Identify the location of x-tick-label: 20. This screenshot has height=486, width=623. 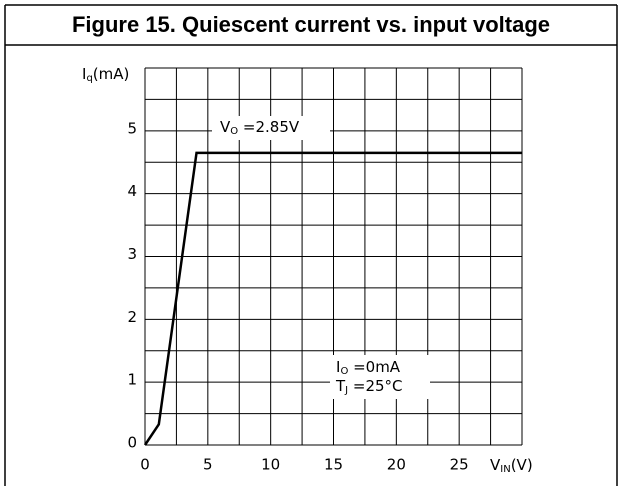
(396, 465).